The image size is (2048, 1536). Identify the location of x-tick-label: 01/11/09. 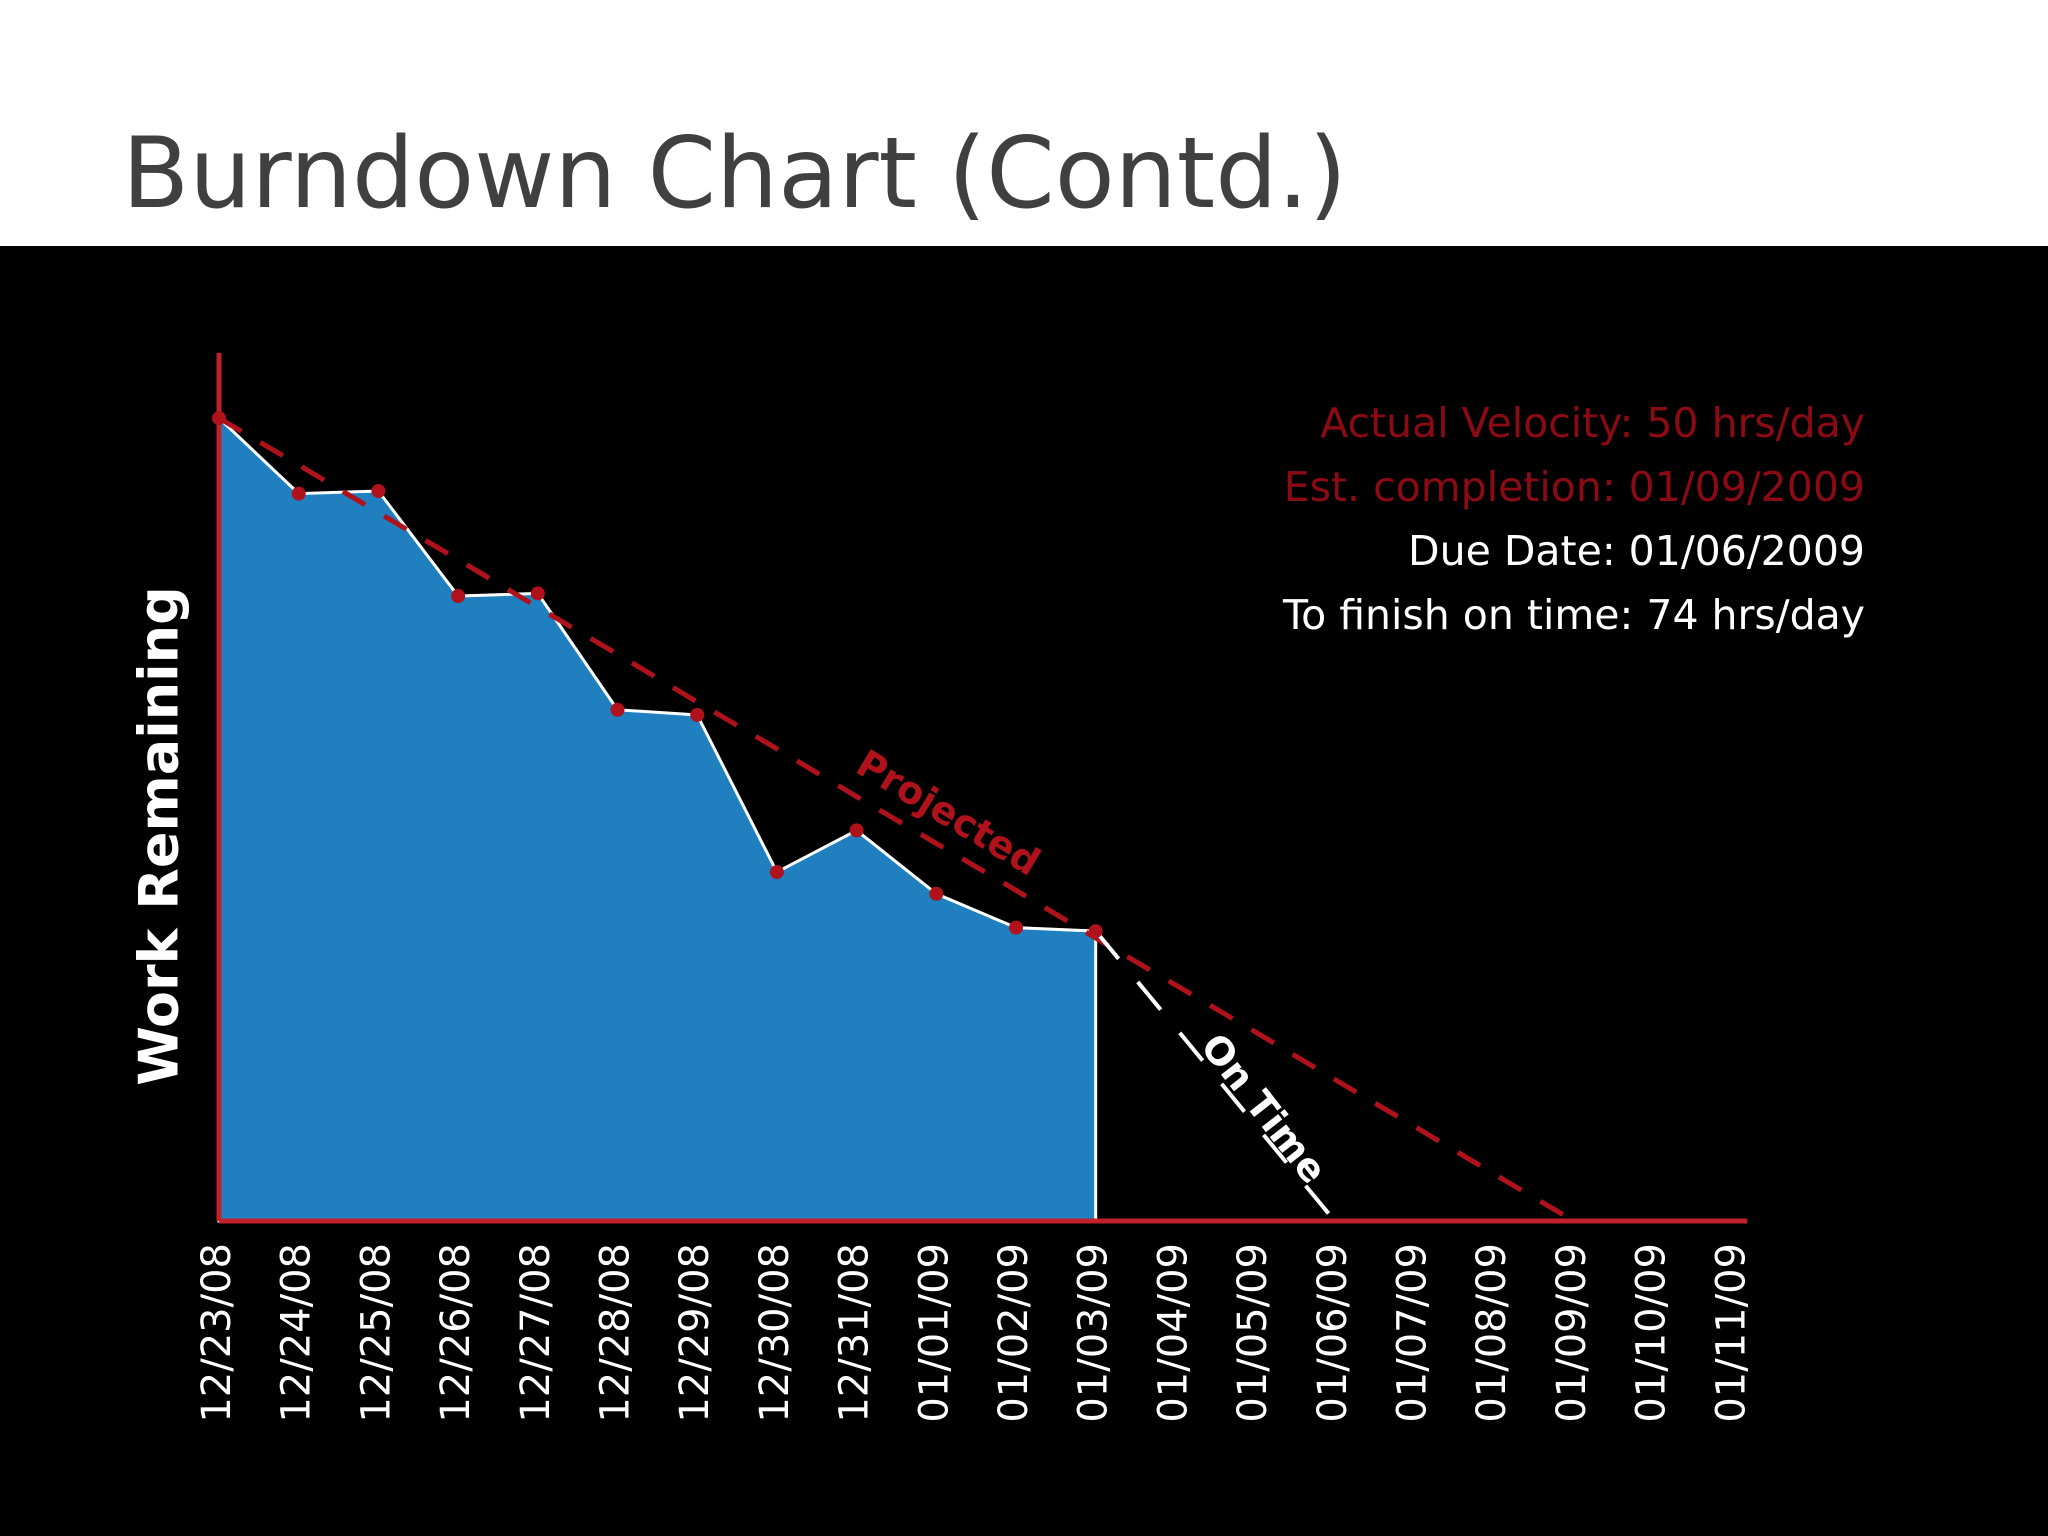
(1731, 1333).